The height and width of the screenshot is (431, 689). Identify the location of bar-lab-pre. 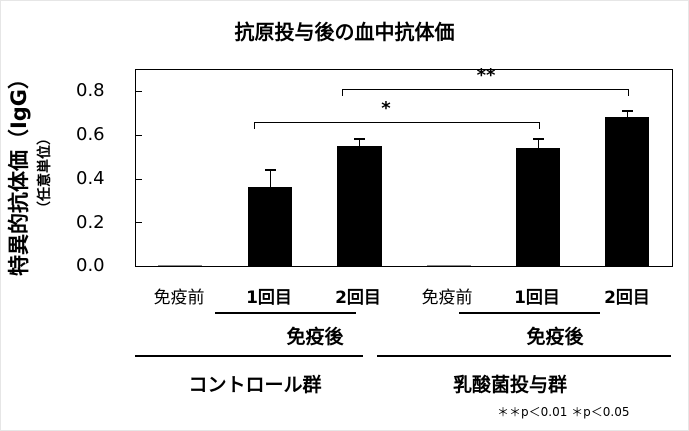
(449, 265).